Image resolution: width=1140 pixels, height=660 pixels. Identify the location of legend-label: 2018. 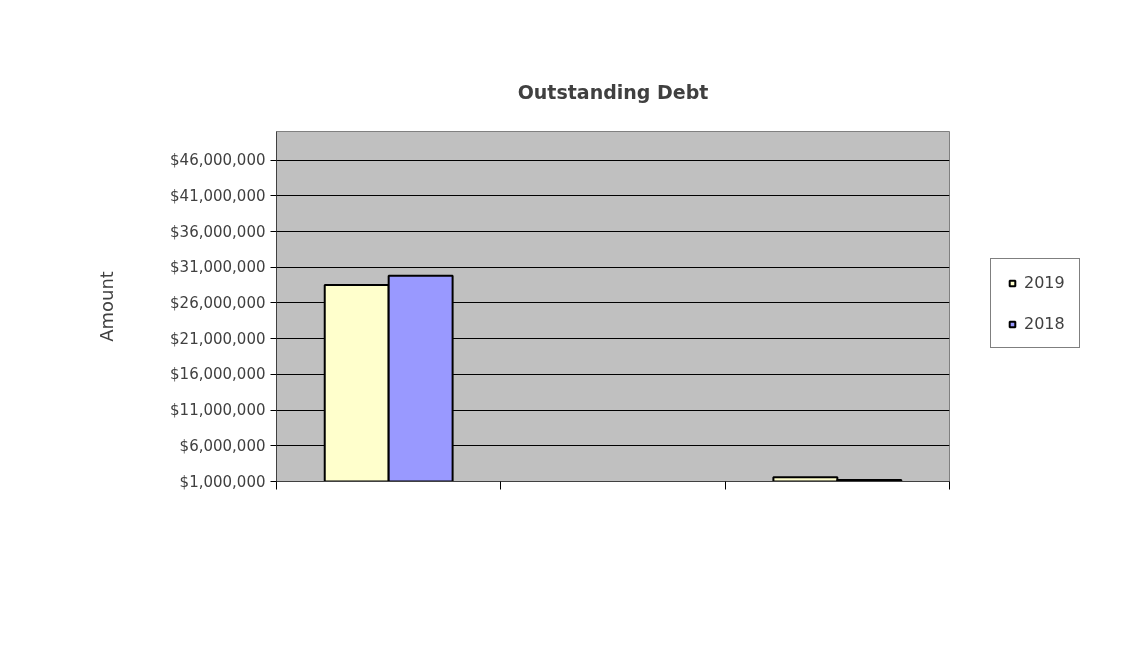
(1044, 323).